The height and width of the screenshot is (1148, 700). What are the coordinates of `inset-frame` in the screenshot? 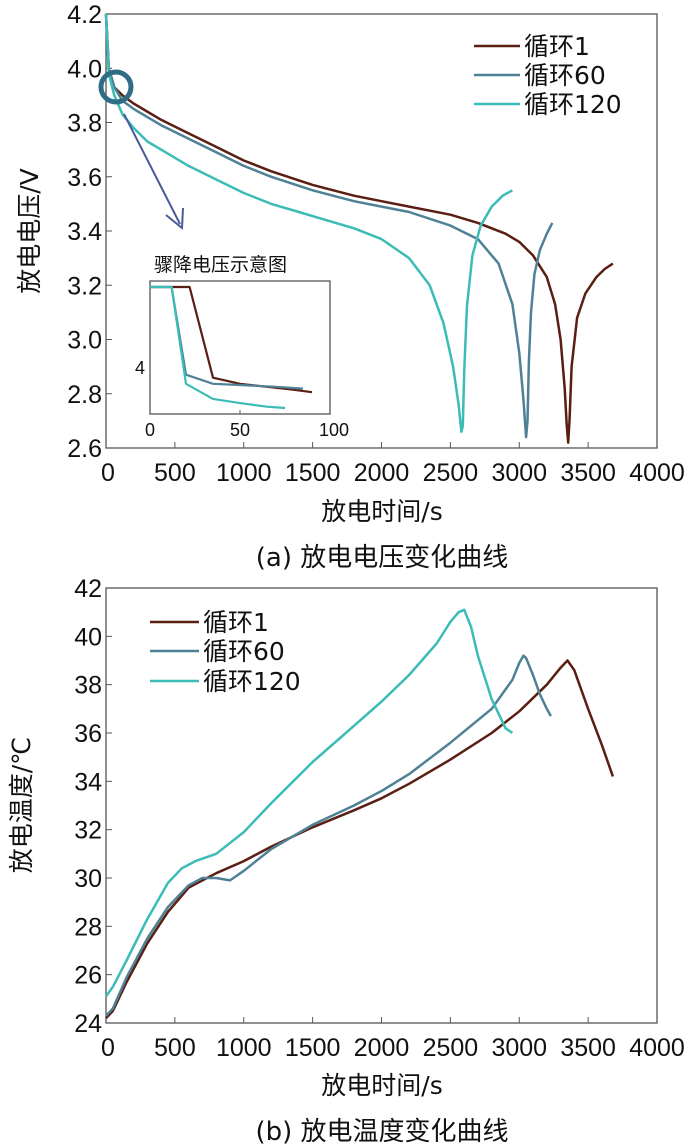 It's located at (240, 347).